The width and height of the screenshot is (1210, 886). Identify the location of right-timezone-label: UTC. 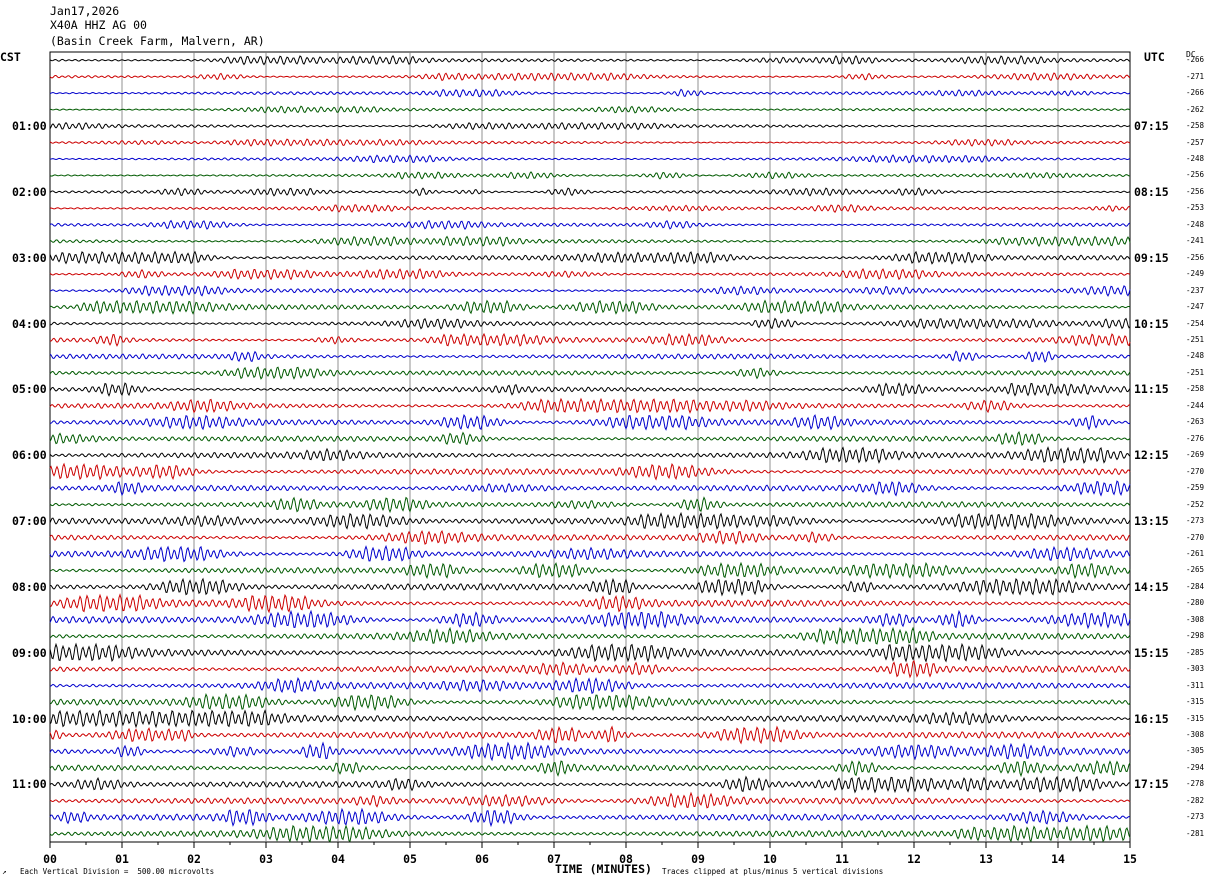
(1154, 57).